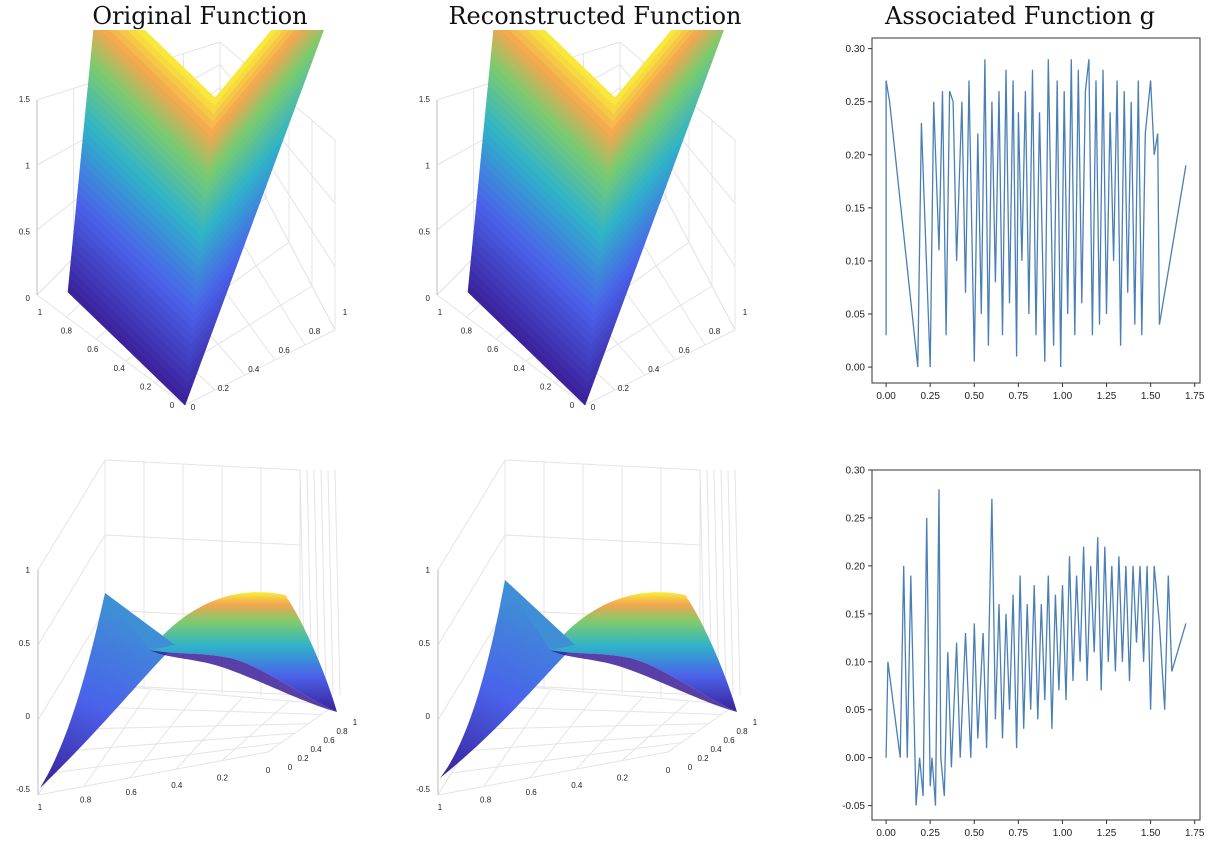 The height and width of the screenshot is (851, 1220). I want to click on x-tick-label: 0.50, so click(975, 396).